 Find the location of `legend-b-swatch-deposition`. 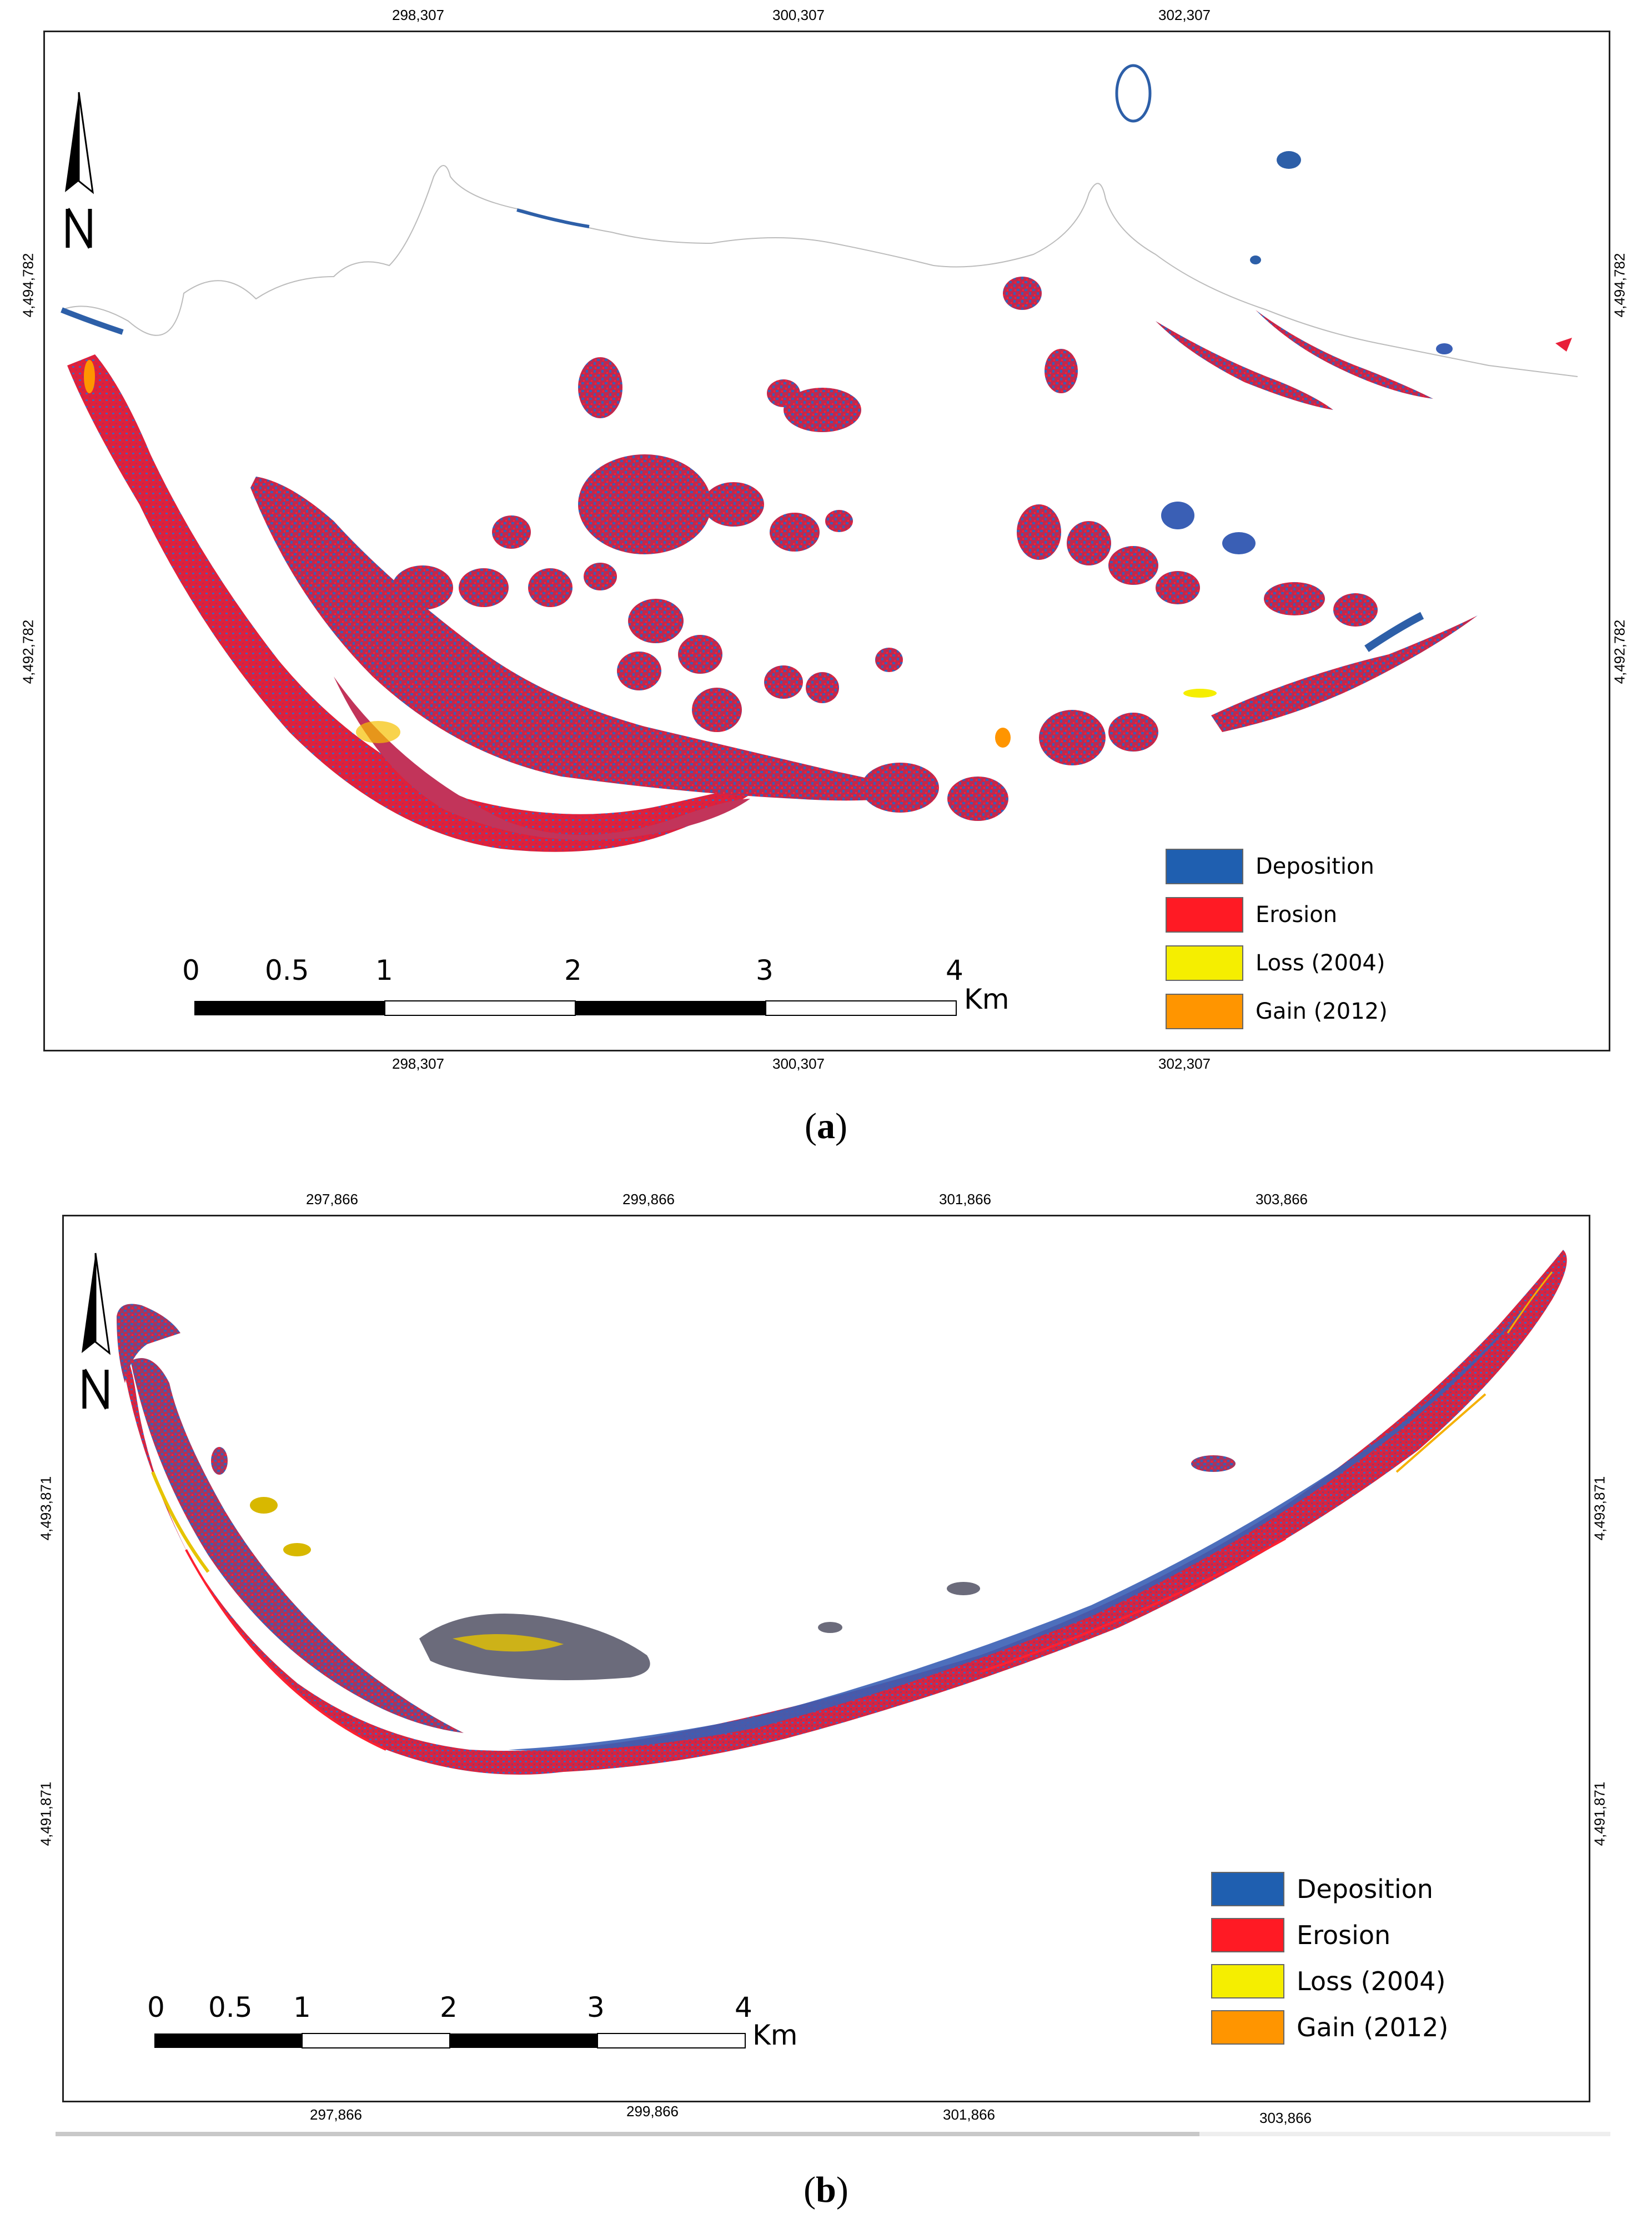

legend-b-swatch-deposition is located at coordinates (1247, 1889).